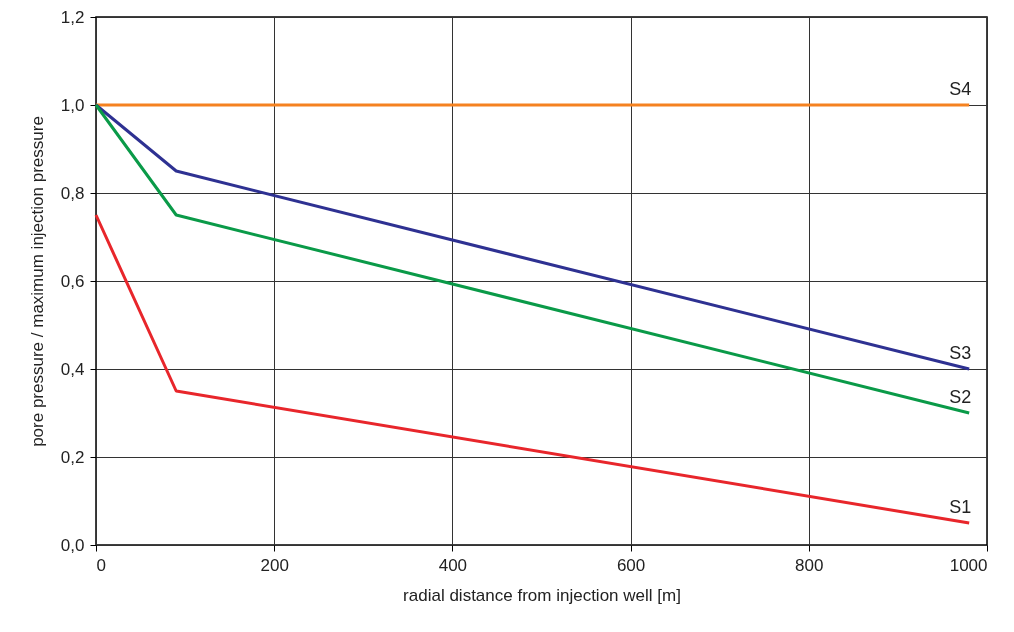 The width and height of the screenshot is (1014, 632). What do you see at coordinates (960, 89) in the screenshot?
I see `series-label: S4` at bounding box center [960, 89].